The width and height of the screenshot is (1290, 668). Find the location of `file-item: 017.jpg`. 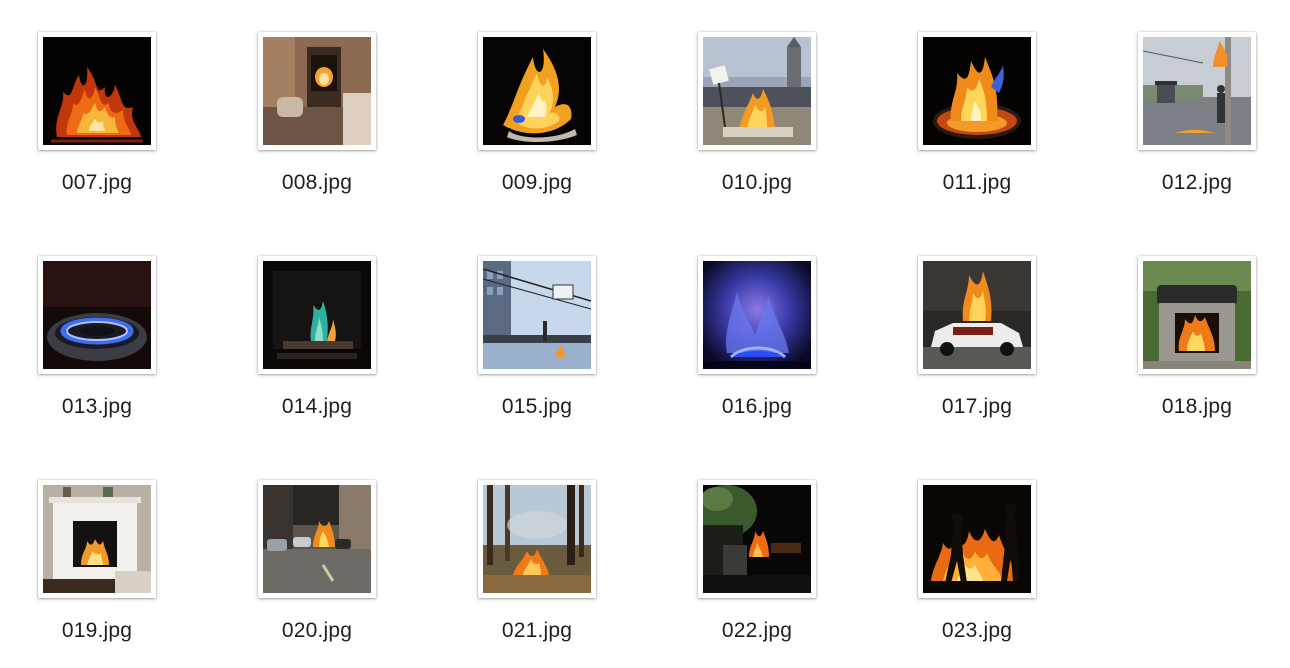

file-item: 017.jpg is located at coordinates (970, 324).